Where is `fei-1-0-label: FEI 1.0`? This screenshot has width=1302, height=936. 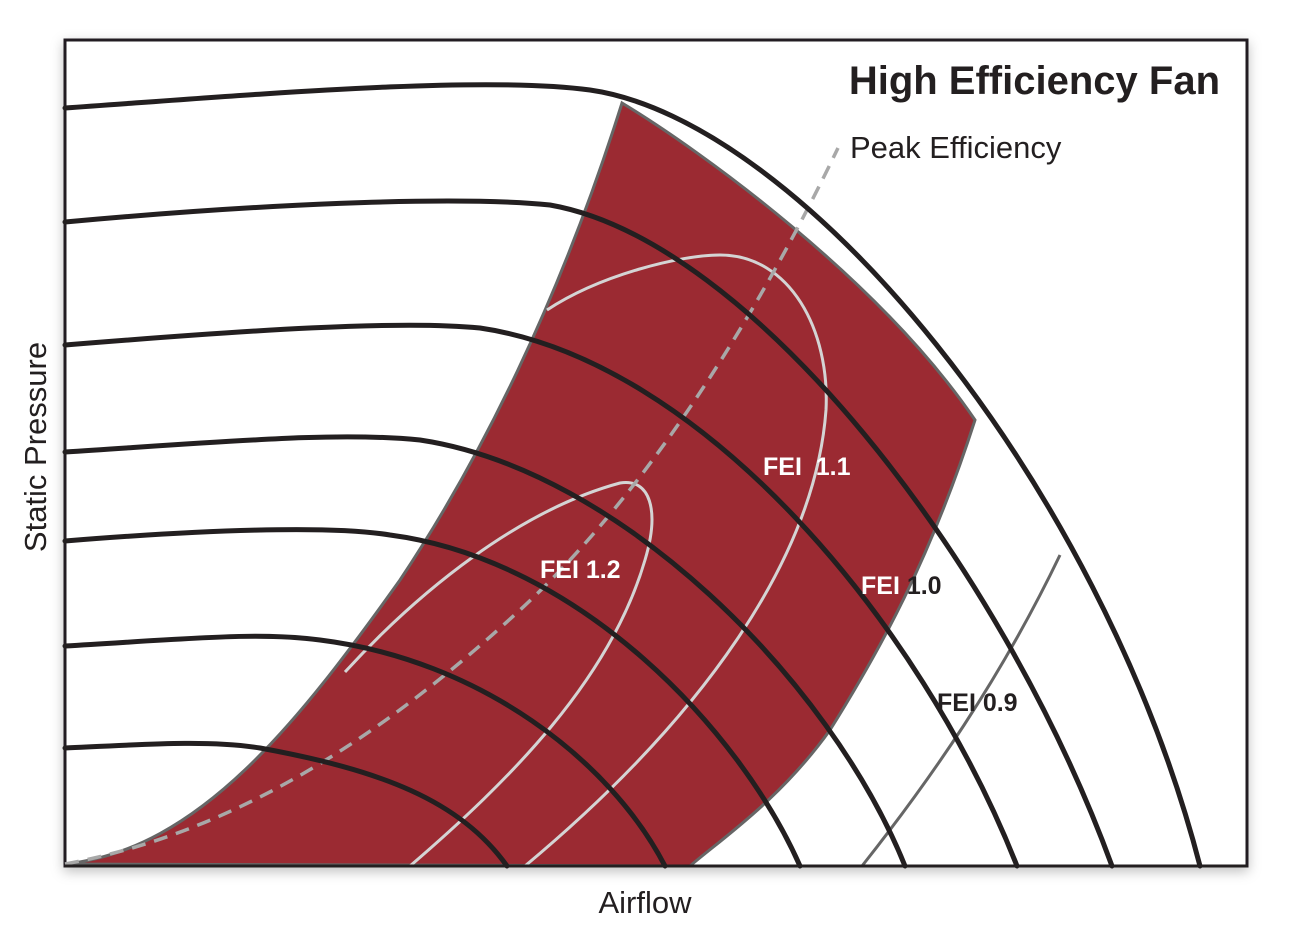 fei-1-0-label: FEI 1.0 is located at coordinates (901, 586).